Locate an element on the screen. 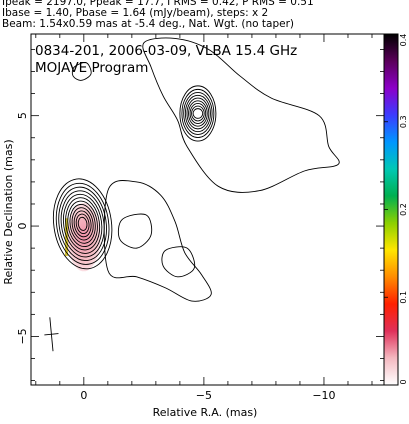 This screenshot has width=409, height=424. y-tick-label: 5 is located at coordinates (22, 115).